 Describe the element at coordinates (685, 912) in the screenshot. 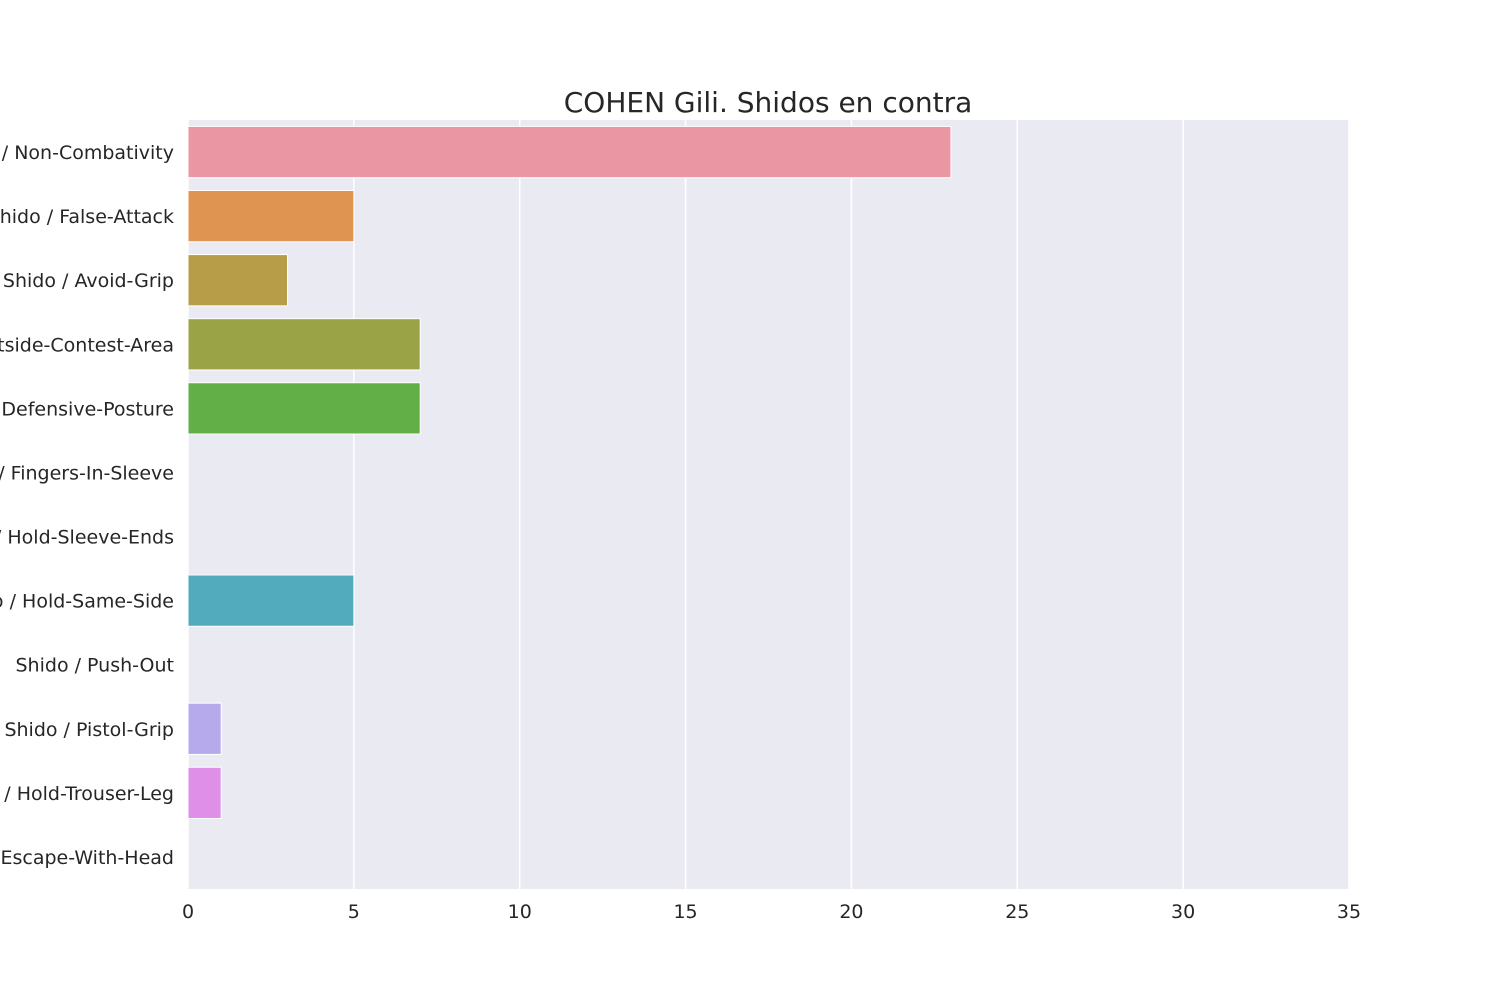

I see `x-tick-label: 15` at that location.